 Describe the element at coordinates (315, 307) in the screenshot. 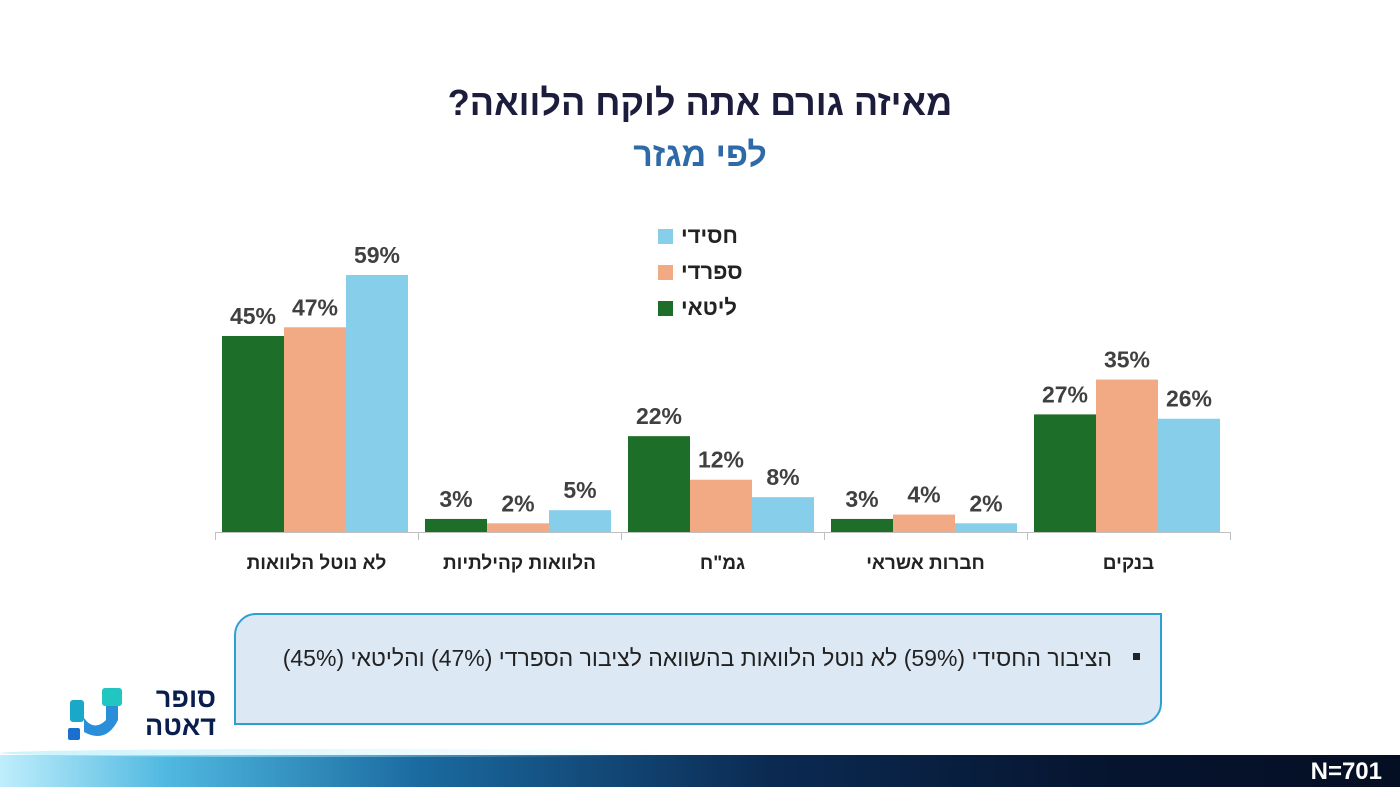

I see `data-label: 47%` at that location.